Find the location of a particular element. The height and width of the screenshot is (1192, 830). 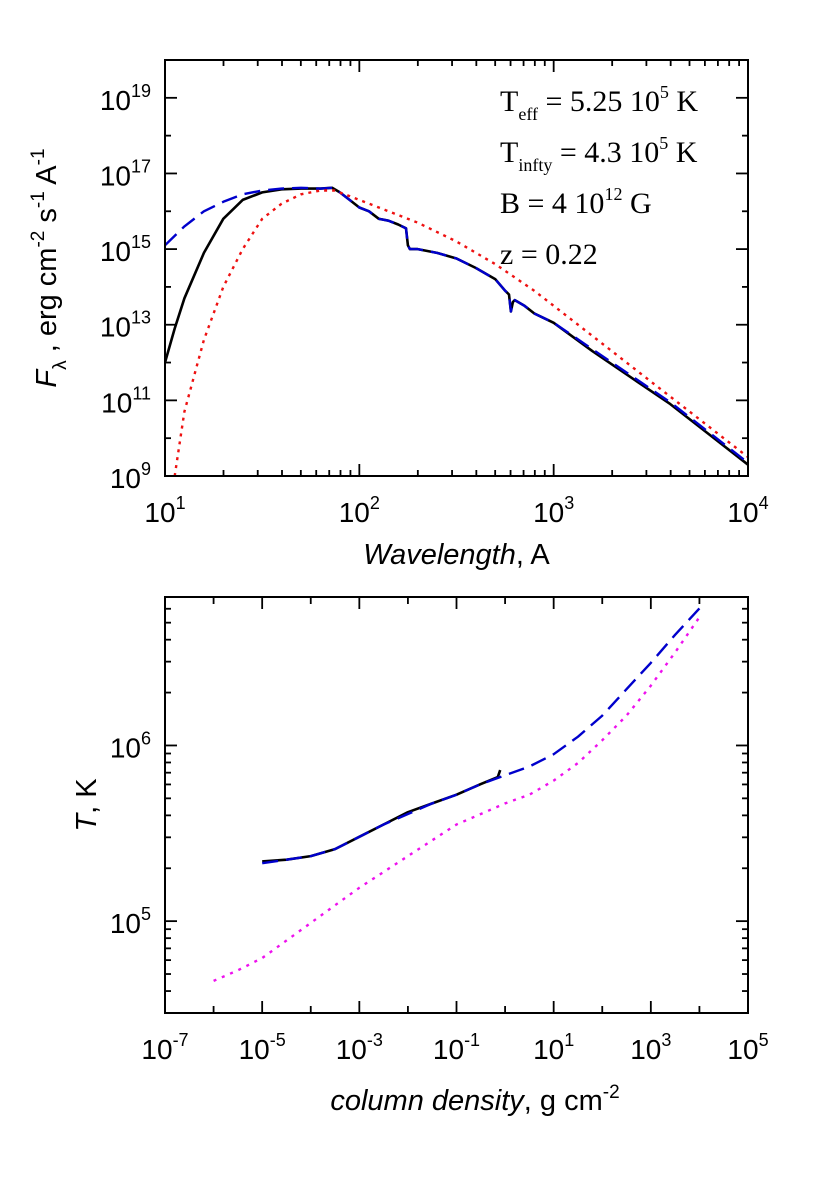

y-tick-label: 10¹¹ is located at coordinates (126, 400).